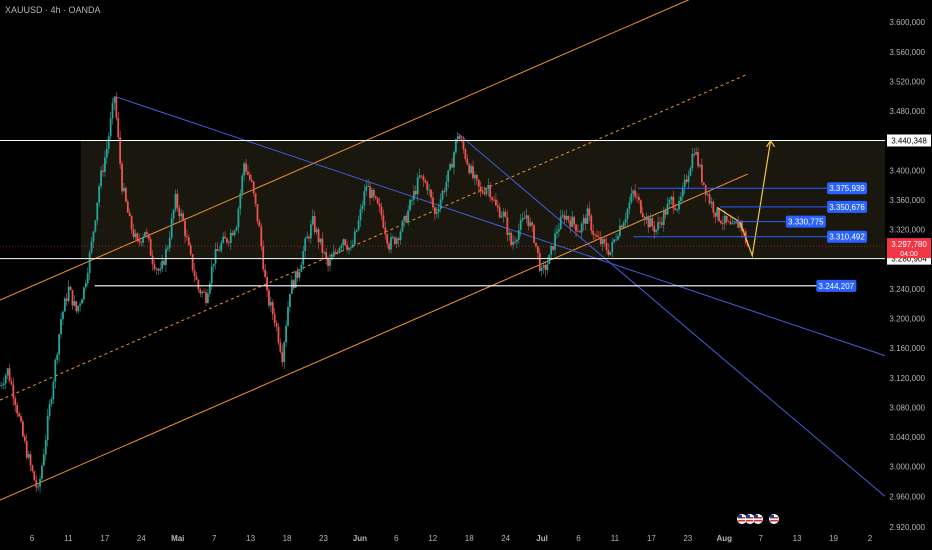 The height and width of the screenshot is (550, 932). What do you see at coordinates (505, 538) in the screenshot?
I see `time-tick-label: 24` at bounding box center [505, 538].